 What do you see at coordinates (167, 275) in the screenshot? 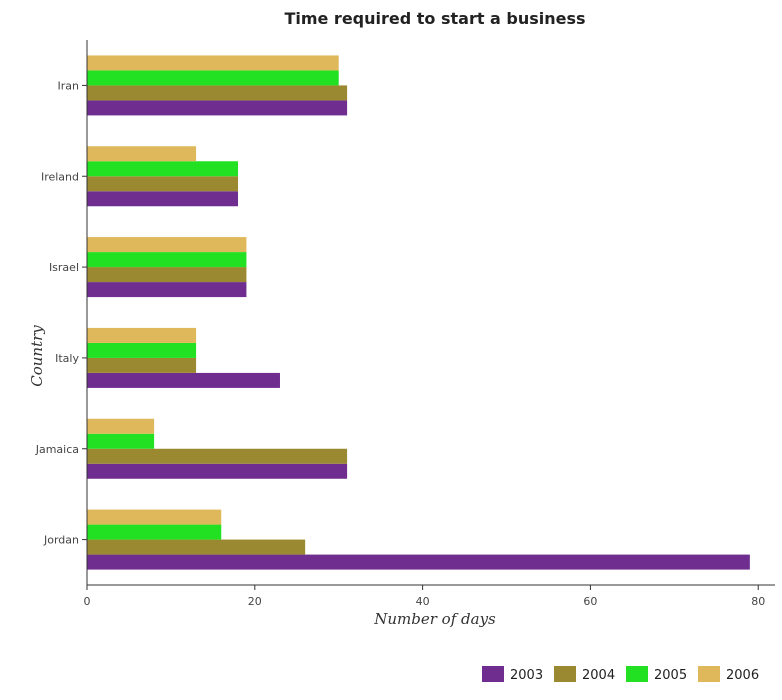
I see `bar-israel-2004` at bounding box center [167, 275].